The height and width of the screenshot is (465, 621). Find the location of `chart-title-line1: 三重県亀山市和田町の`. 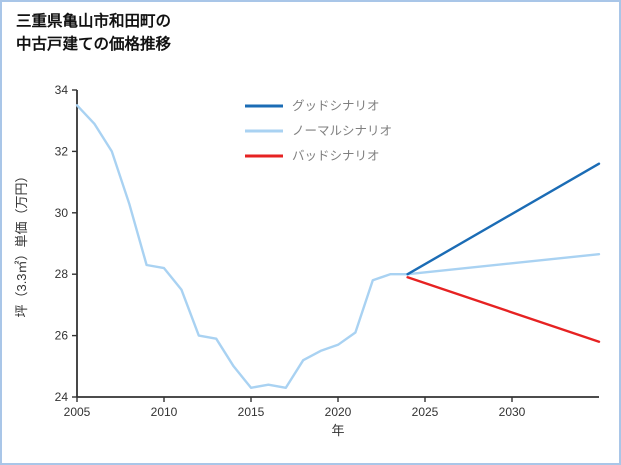

chart-title-line1: 三重県亀山市和田町の is located at coordinates (94, 21).